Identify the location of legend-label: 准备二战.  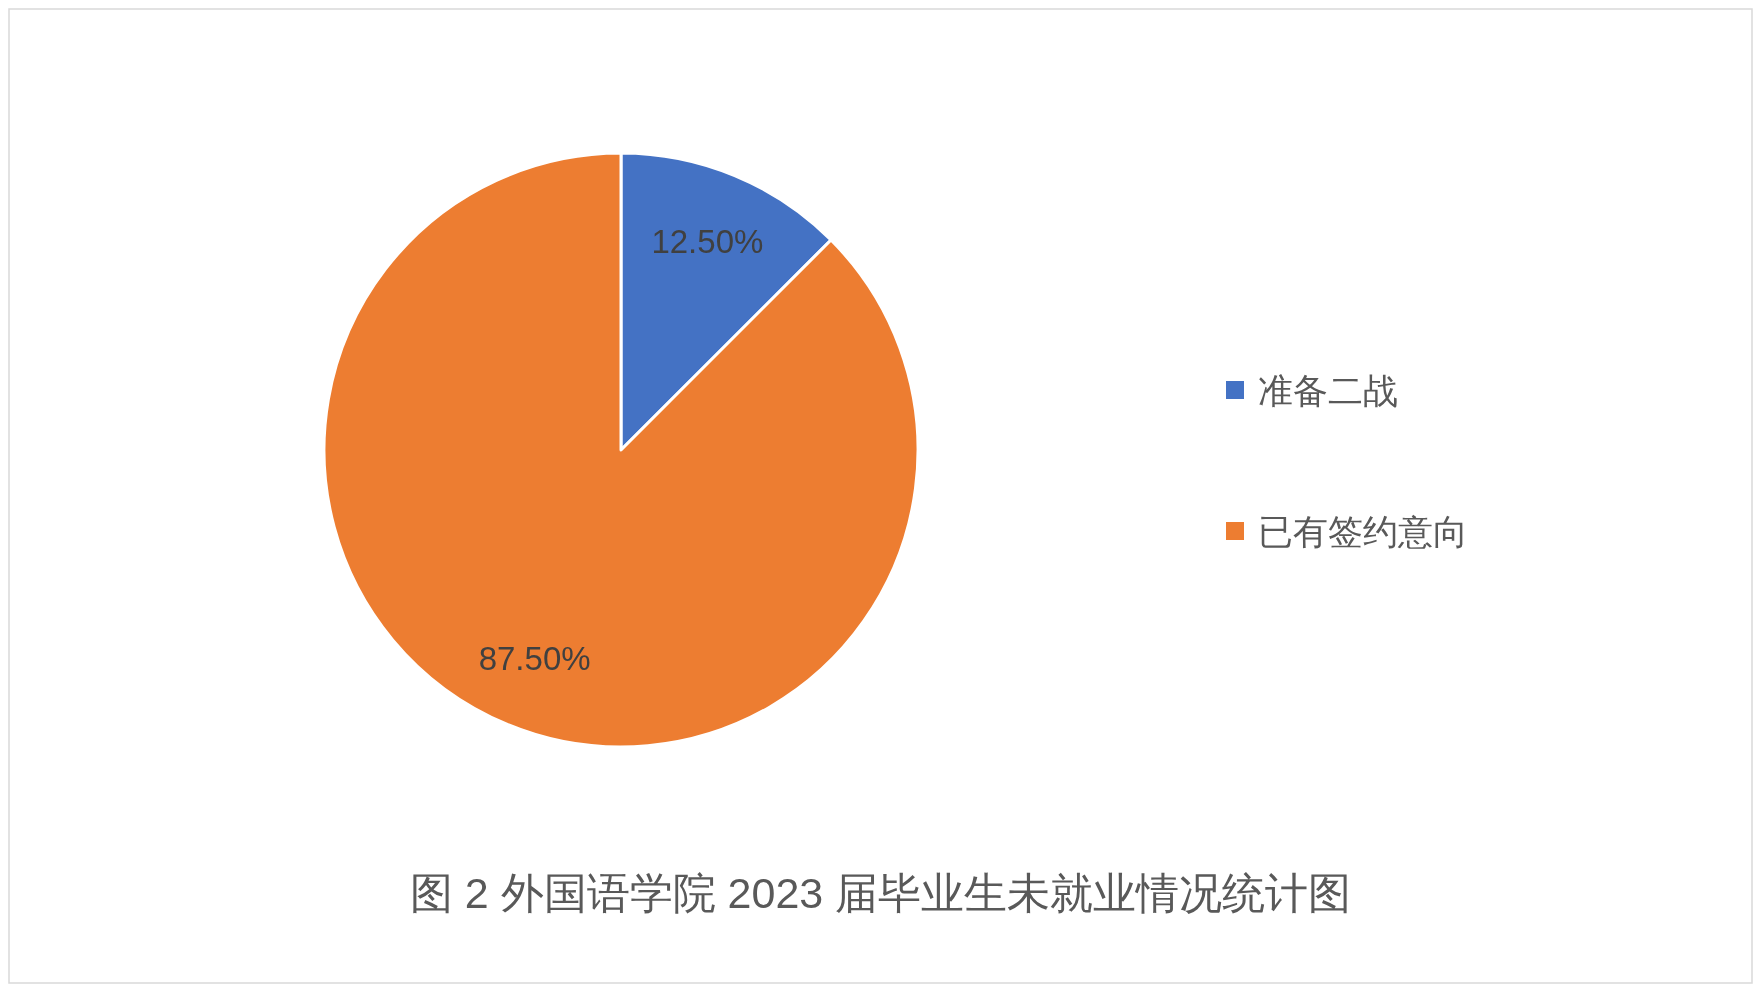
(1328, 390).